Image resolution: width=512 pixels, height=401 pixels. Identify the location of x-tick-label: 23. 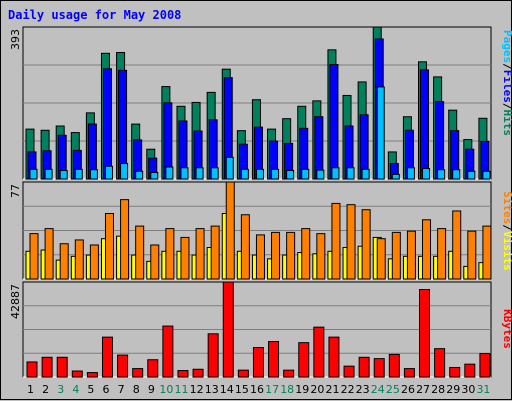
(363, 389).